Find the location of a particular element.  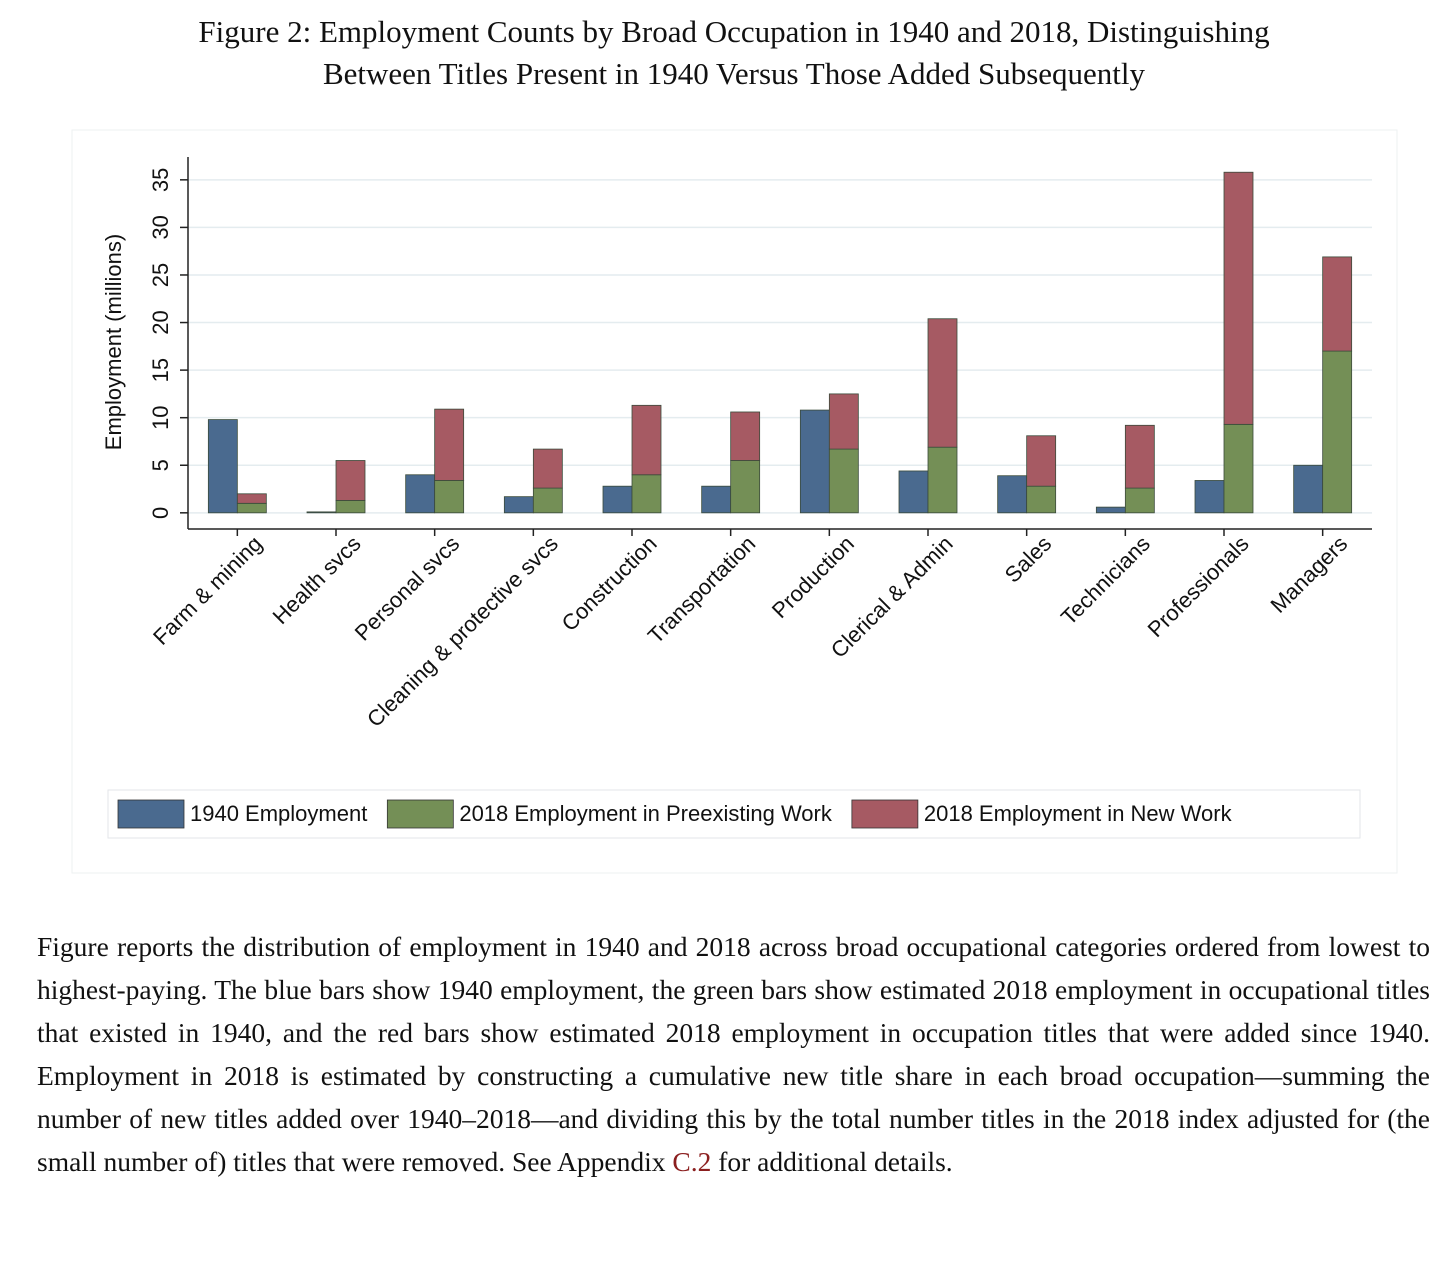

y-tick-label: 10 is located at coordinates (160, 417).